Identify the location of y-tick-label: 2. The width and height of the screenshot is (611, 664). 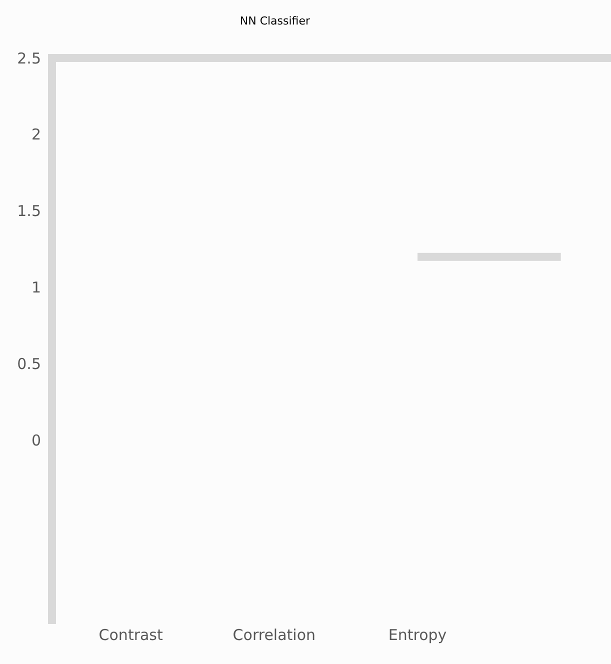
(36, 135).